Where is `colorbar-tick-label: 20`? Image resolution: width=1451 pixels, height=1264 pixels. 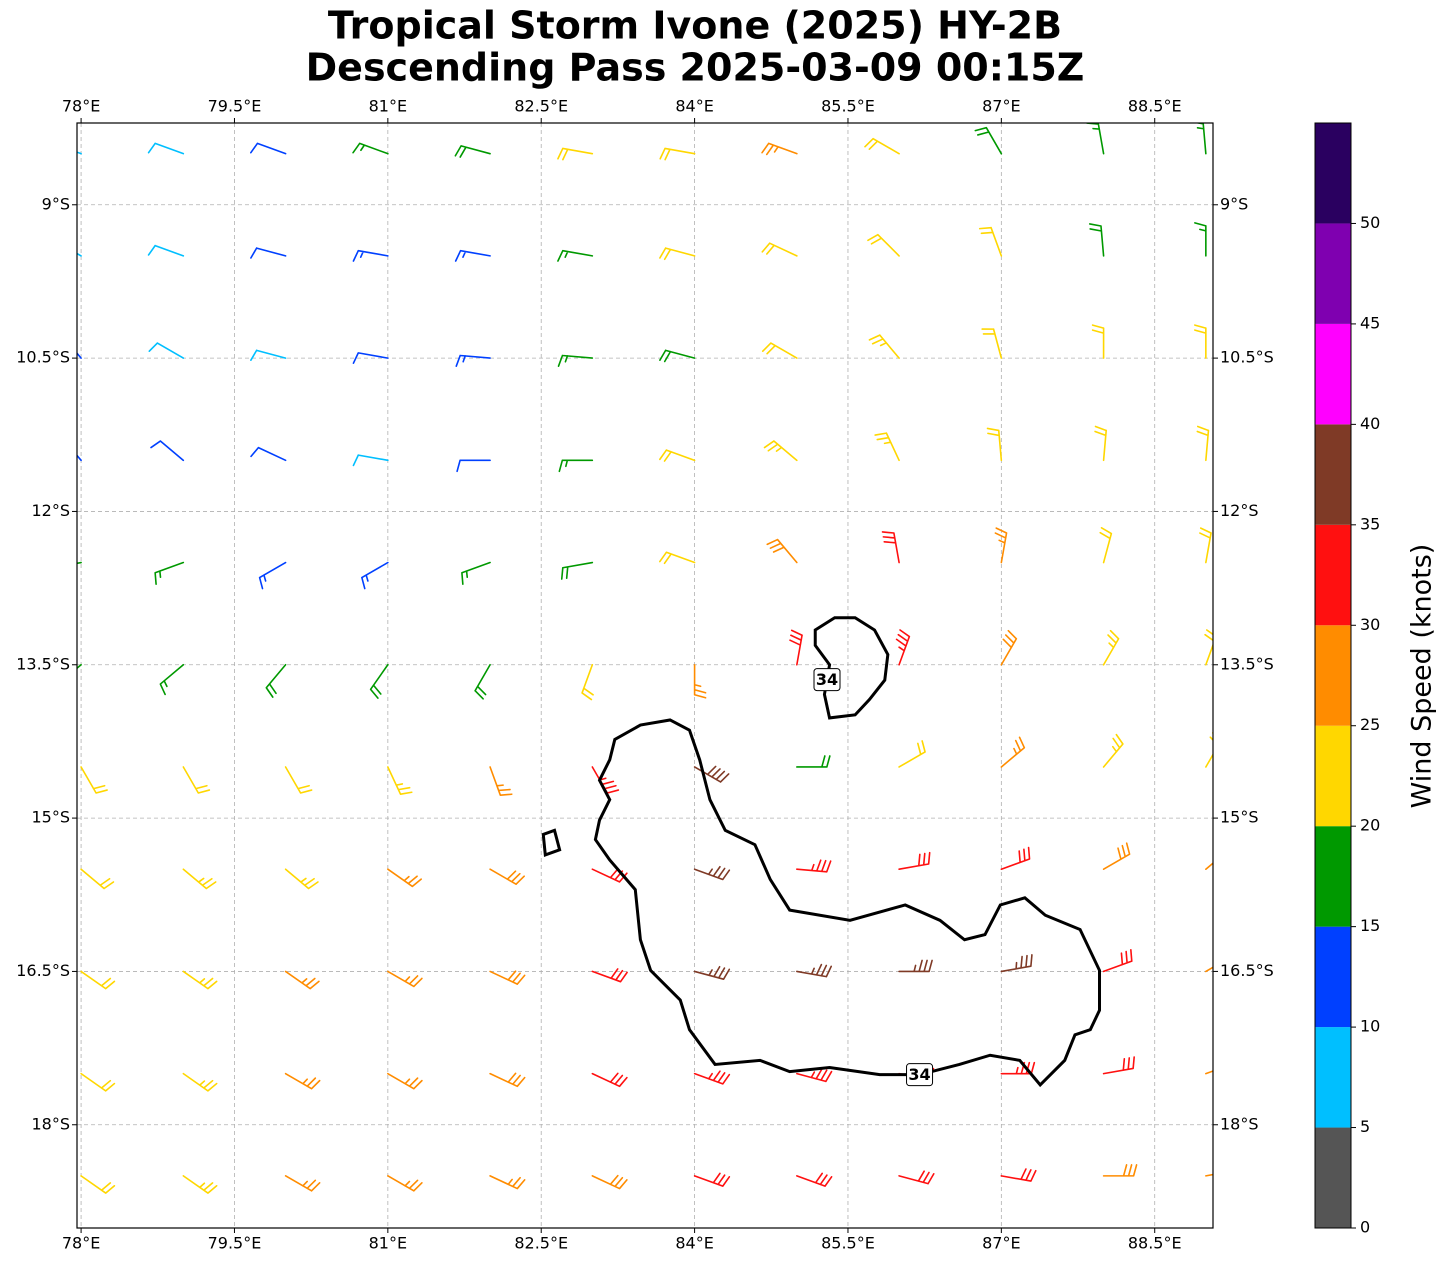 colorbar-tick-label: 20 is located at coordinates (1370, 825).